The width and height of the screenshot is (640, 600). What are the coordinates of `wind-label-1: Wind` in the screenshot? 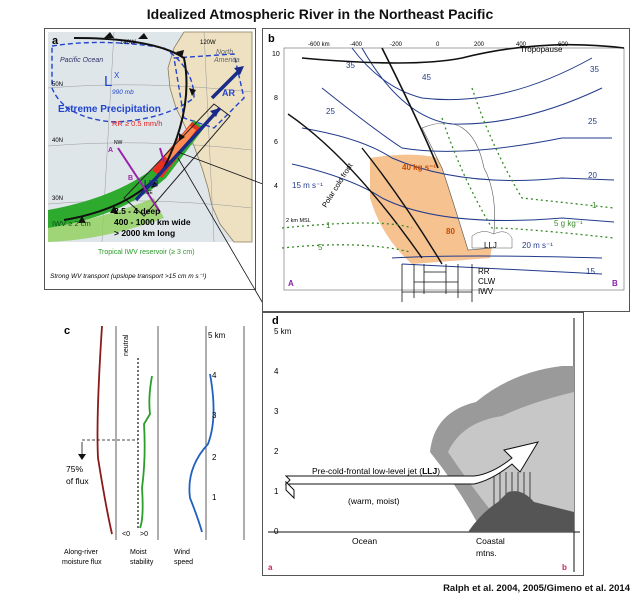 It's located at (182, 552).